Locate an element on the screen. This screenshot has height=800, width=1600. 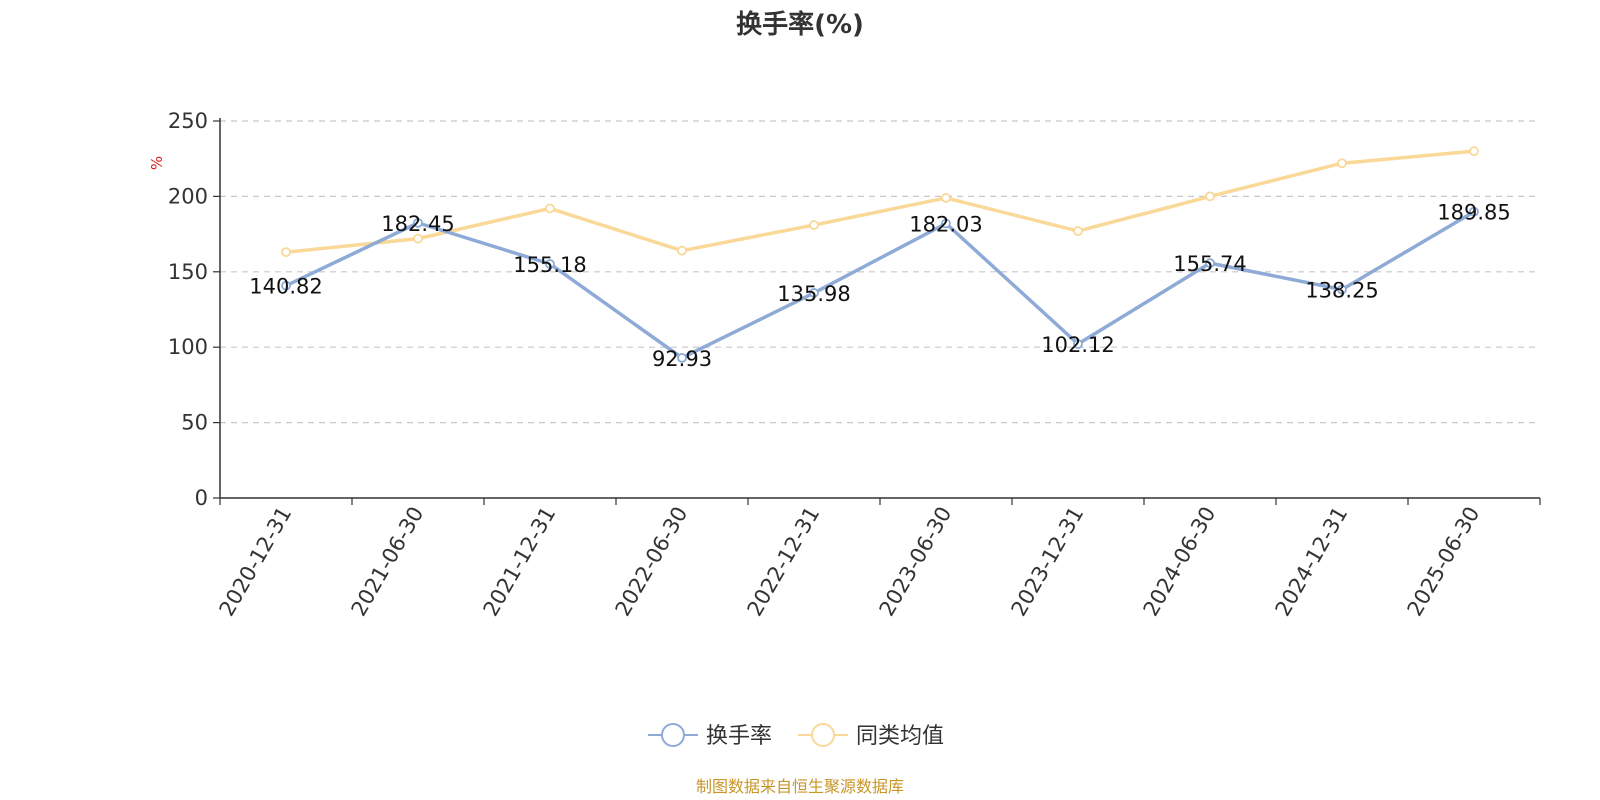
y-tick-label: 150 is located at coordinates (188, 272).